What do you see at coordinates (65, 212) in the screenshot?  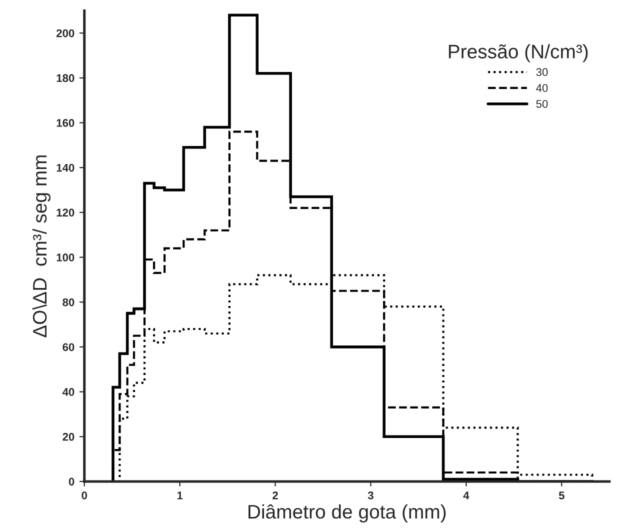 I see `y-tick-label: 120` at bounding box center [65, 212].